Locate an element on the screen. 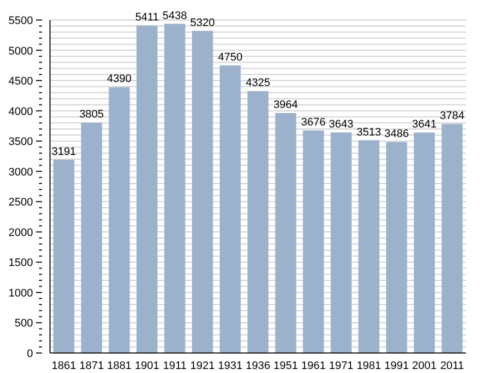 The height and width of the screenshot is (373, 488). x-tick-label: 2011 is located at coordinates (452, 366).